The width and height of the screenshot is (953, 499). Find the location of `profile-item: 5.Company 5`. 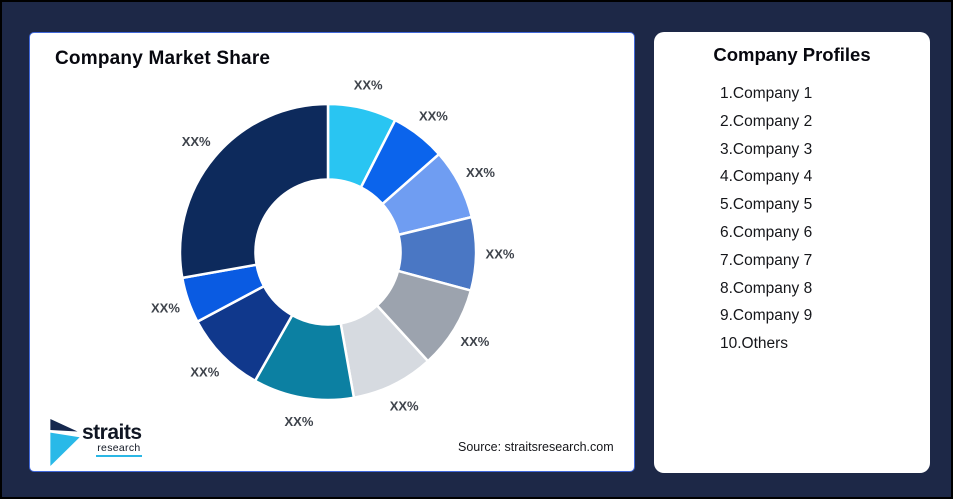

profile-item: 5.Company 5 is located at coordinates (766, 205).